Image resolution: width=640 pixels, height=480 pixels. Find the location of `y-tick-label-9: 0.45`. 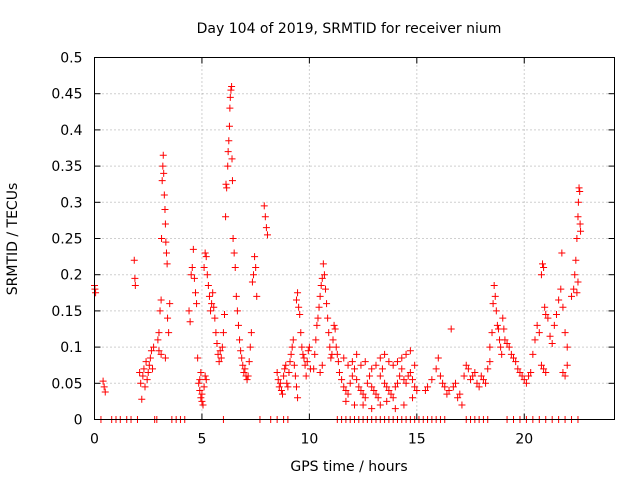

y-tick-label-9: 0.45 is located at coordinates (66, 95).